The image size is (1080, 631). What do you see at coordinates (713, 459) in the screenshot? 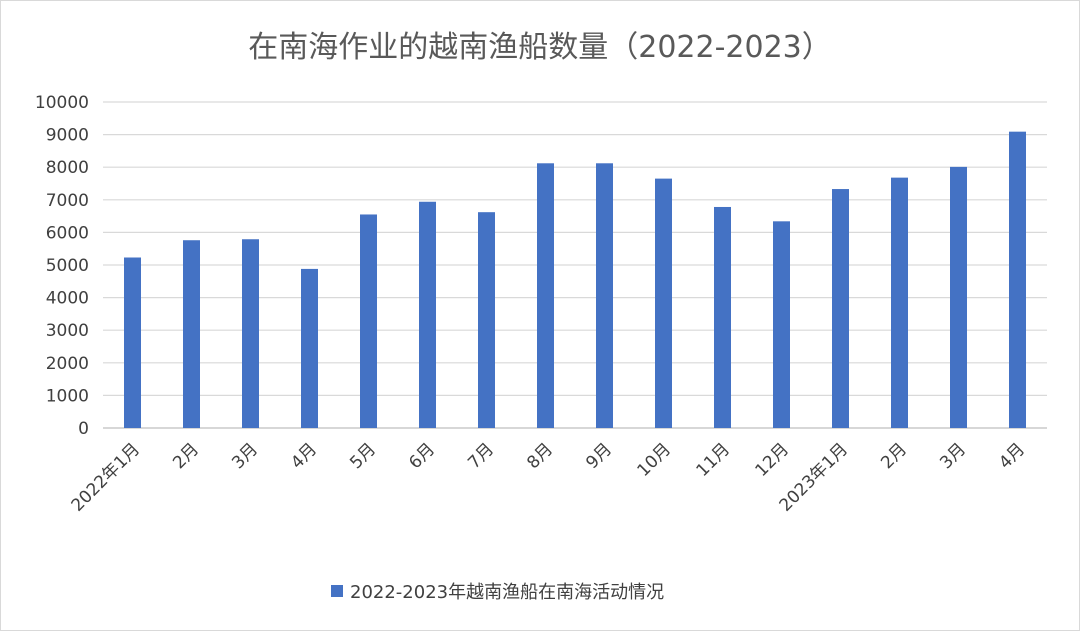
I see `x-tick-label: 11月` at bounding box center [713, 459].